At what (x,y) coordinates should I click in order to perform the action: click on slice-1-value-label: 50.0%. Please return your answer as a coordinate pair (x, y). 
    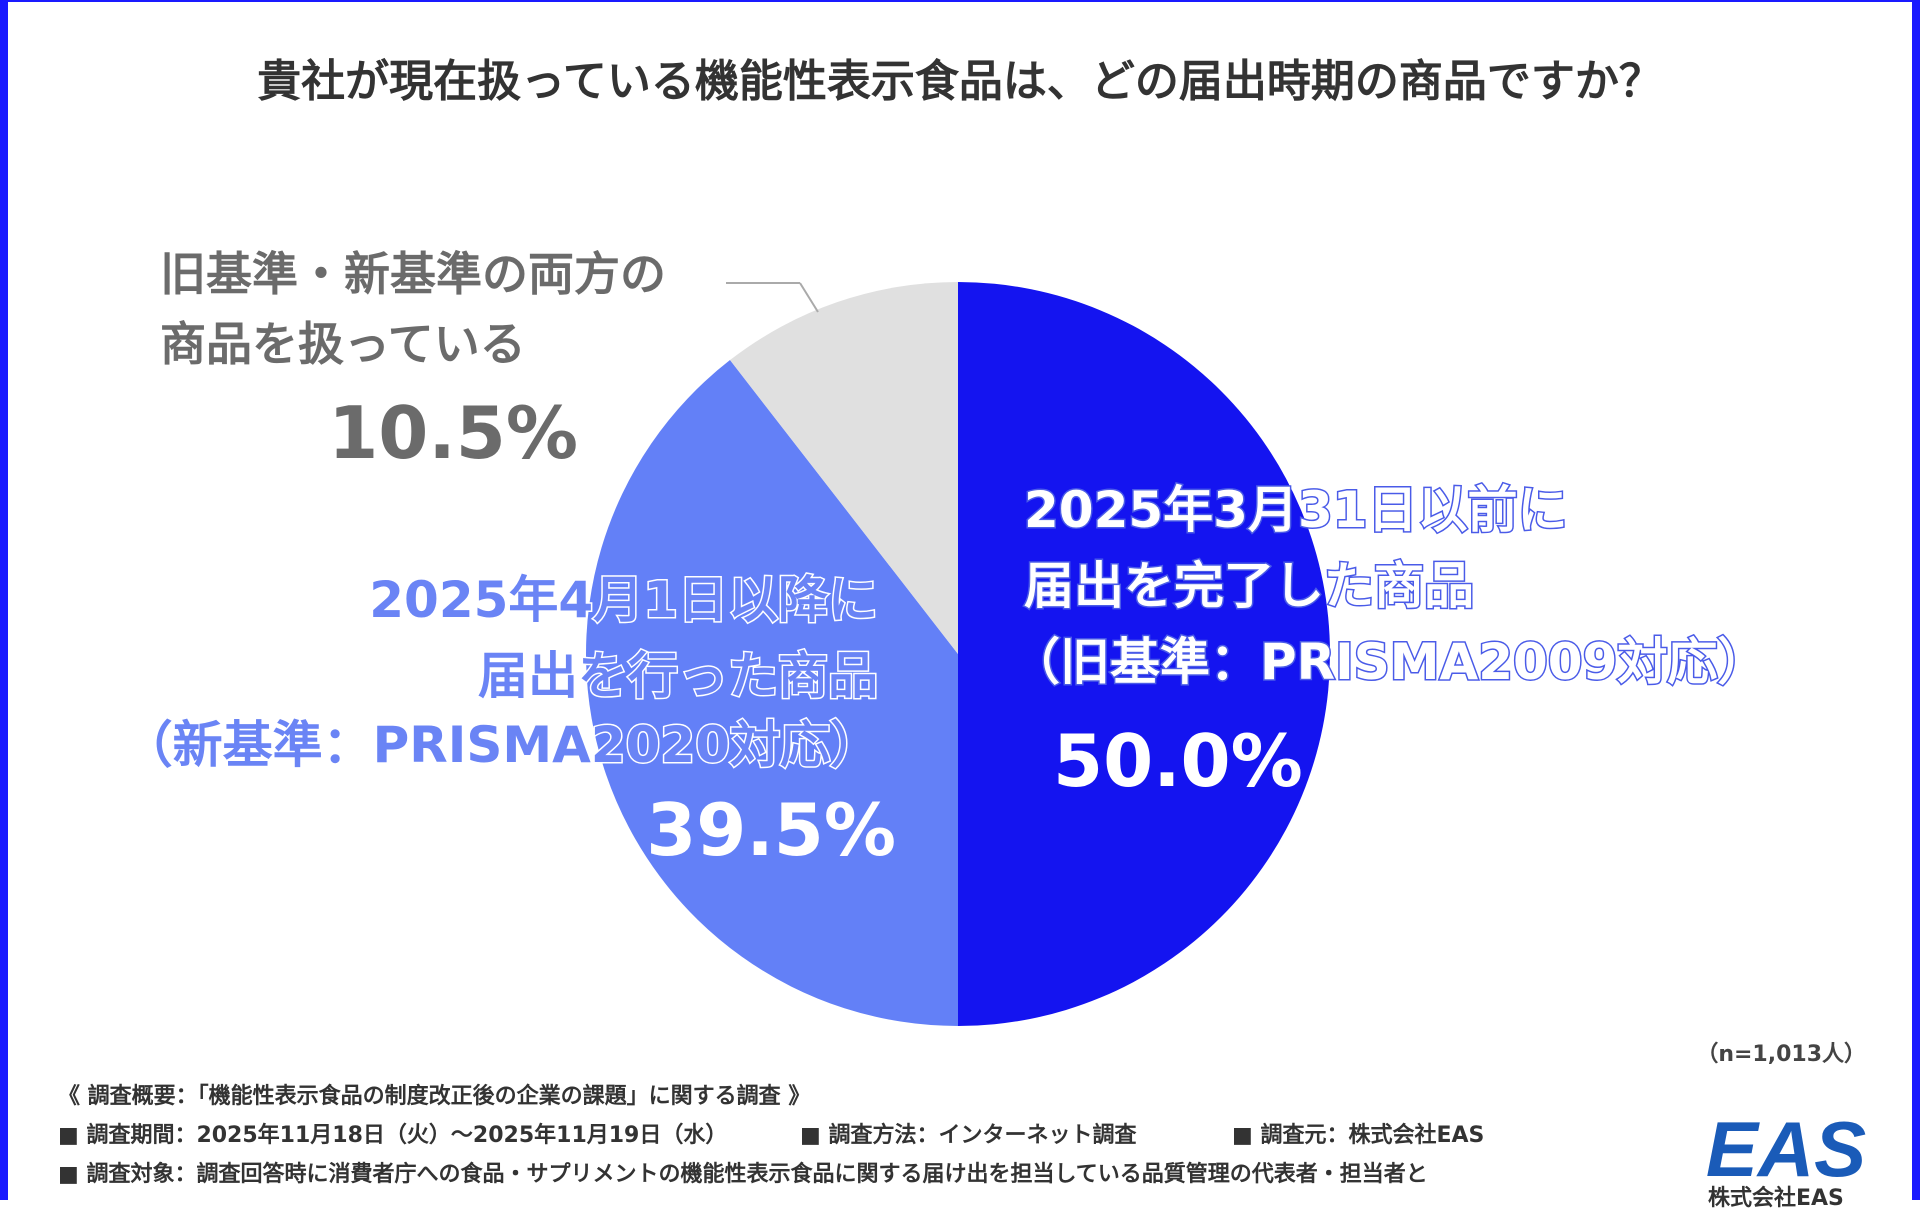
    Looking at the image, I should click on (1178, 761).